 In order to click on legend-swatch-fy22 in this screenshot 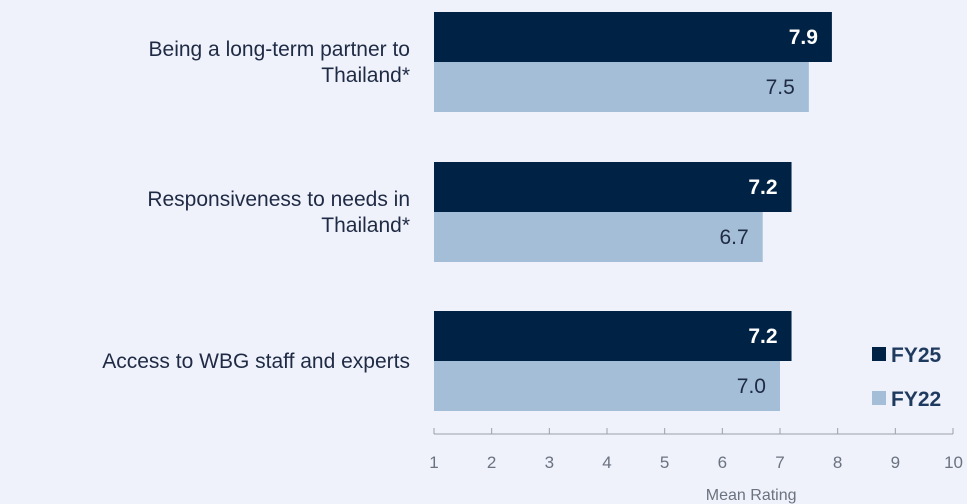, I will do `click(879, 398)`.